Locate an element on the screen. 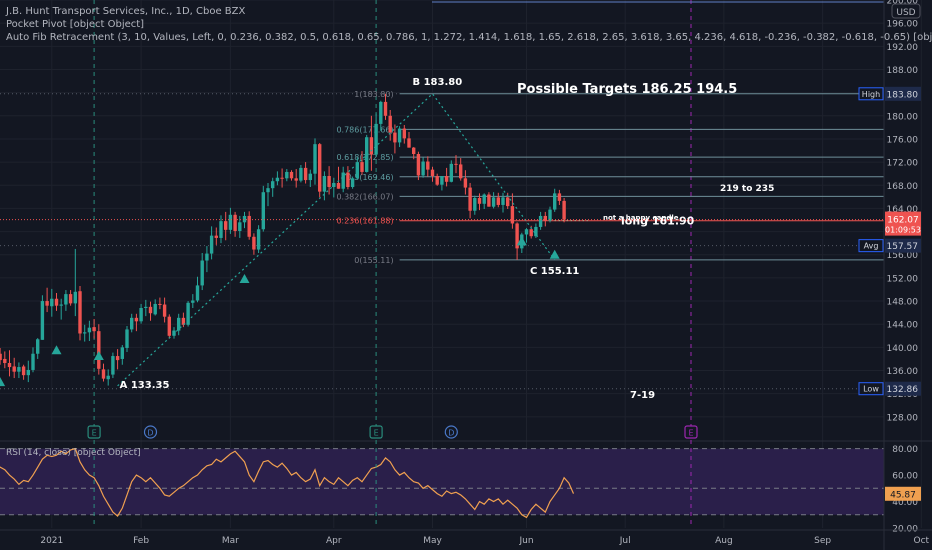 Image resolution: width=932 pixels, height=550 pixels. event-marker-label: D is located at coordinates (150, 433).